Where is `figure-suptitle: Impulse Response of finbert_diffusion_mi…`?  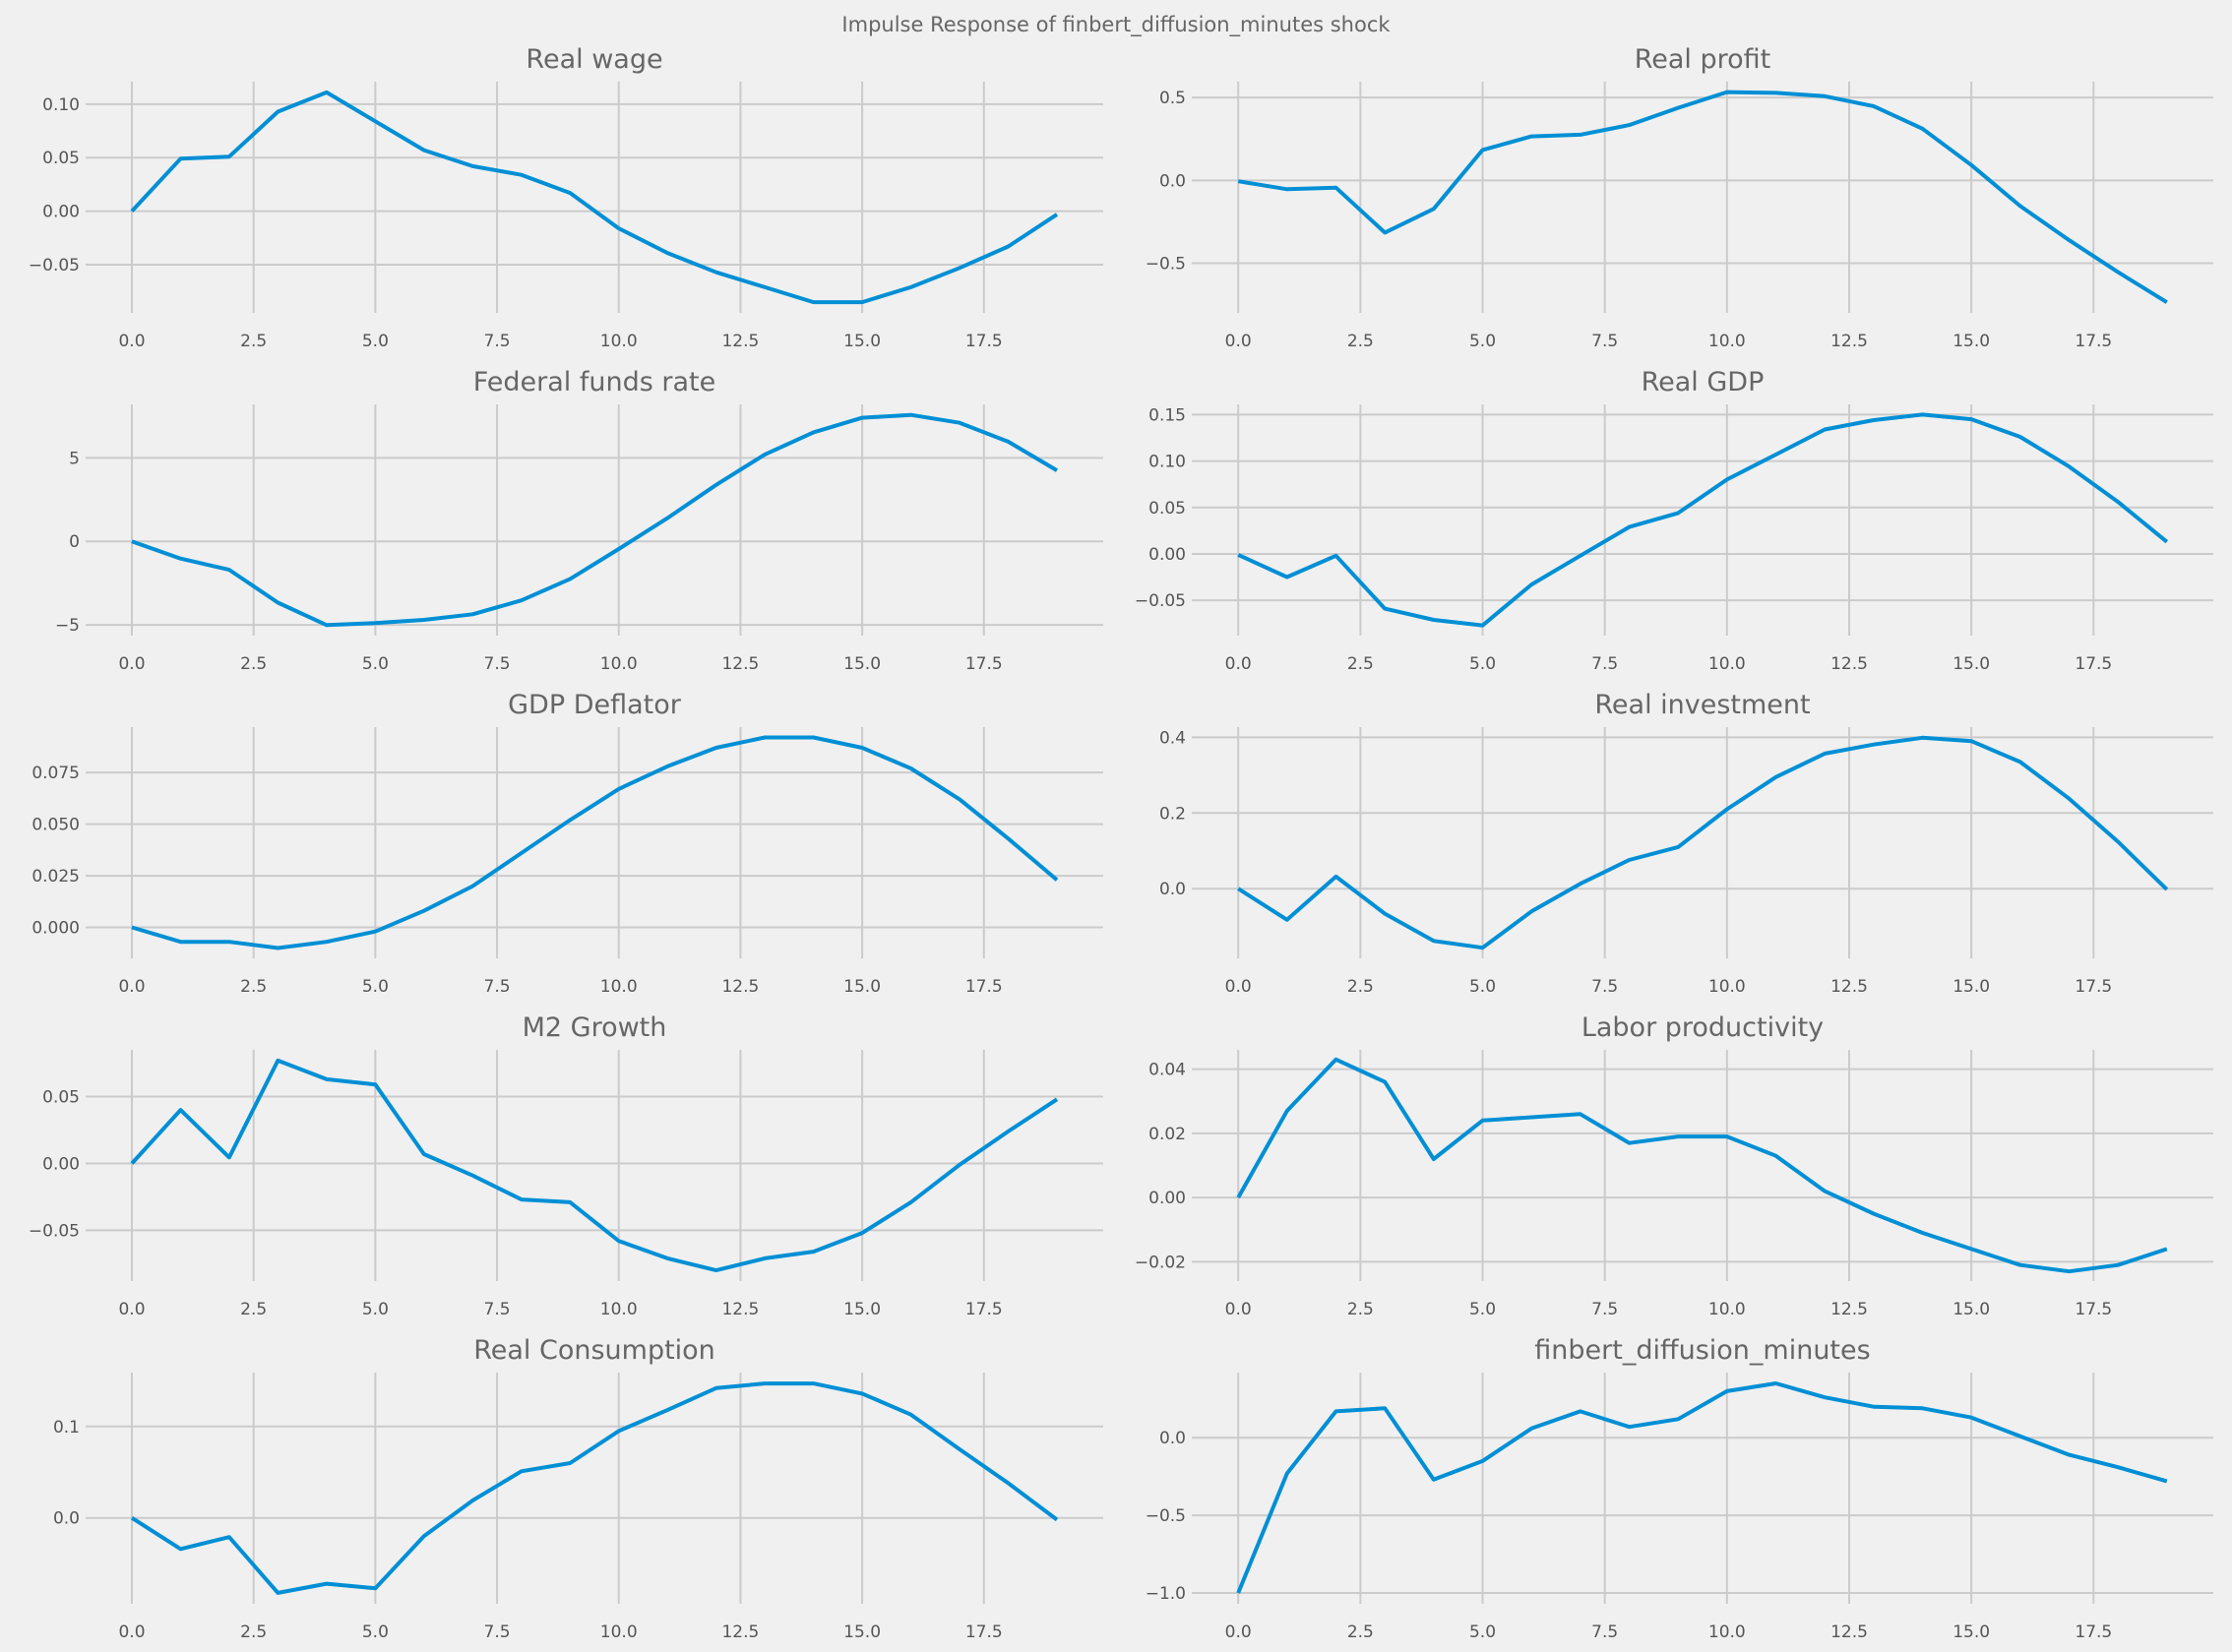 figure-suptitle: Impulse Response of finbert_diffusion_mi… is located at coordinates (1116, 25).